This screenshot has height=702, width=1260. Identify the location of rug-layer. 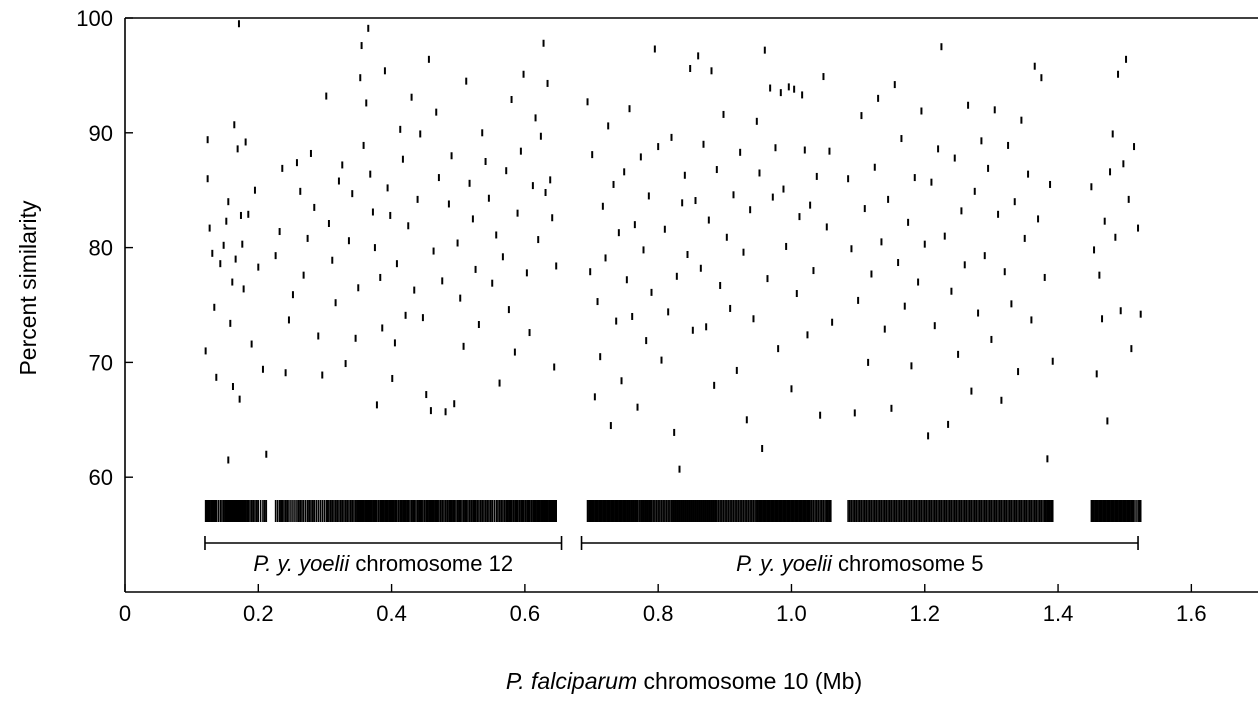
(673, 511).